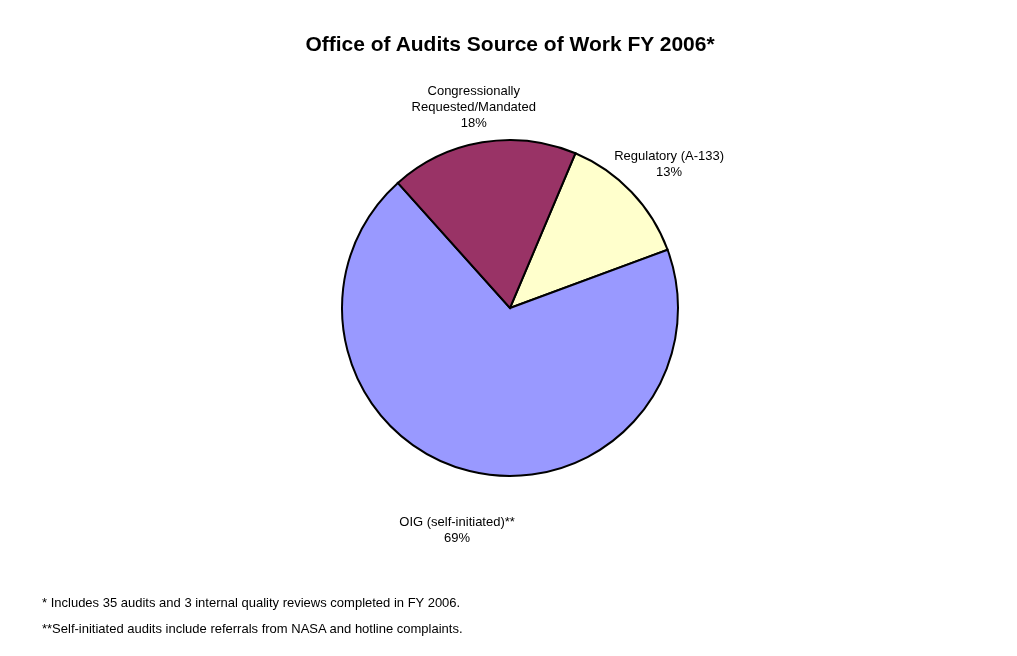  I want to click on text: **Self-initiated audits include referrals from NASA and hotline complaints., so click(252, 628).